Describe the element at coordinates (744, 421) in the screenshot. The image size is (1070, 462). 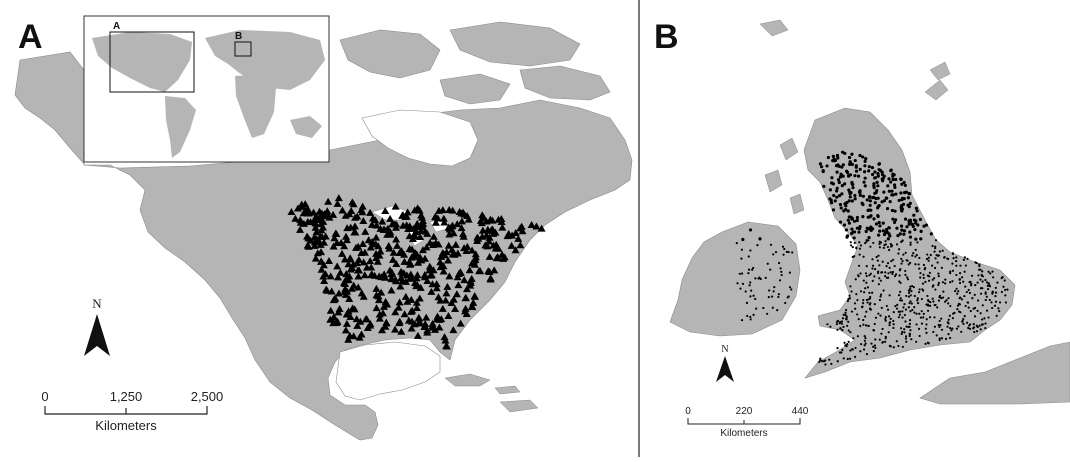
I see `scale-line-b` at that location.